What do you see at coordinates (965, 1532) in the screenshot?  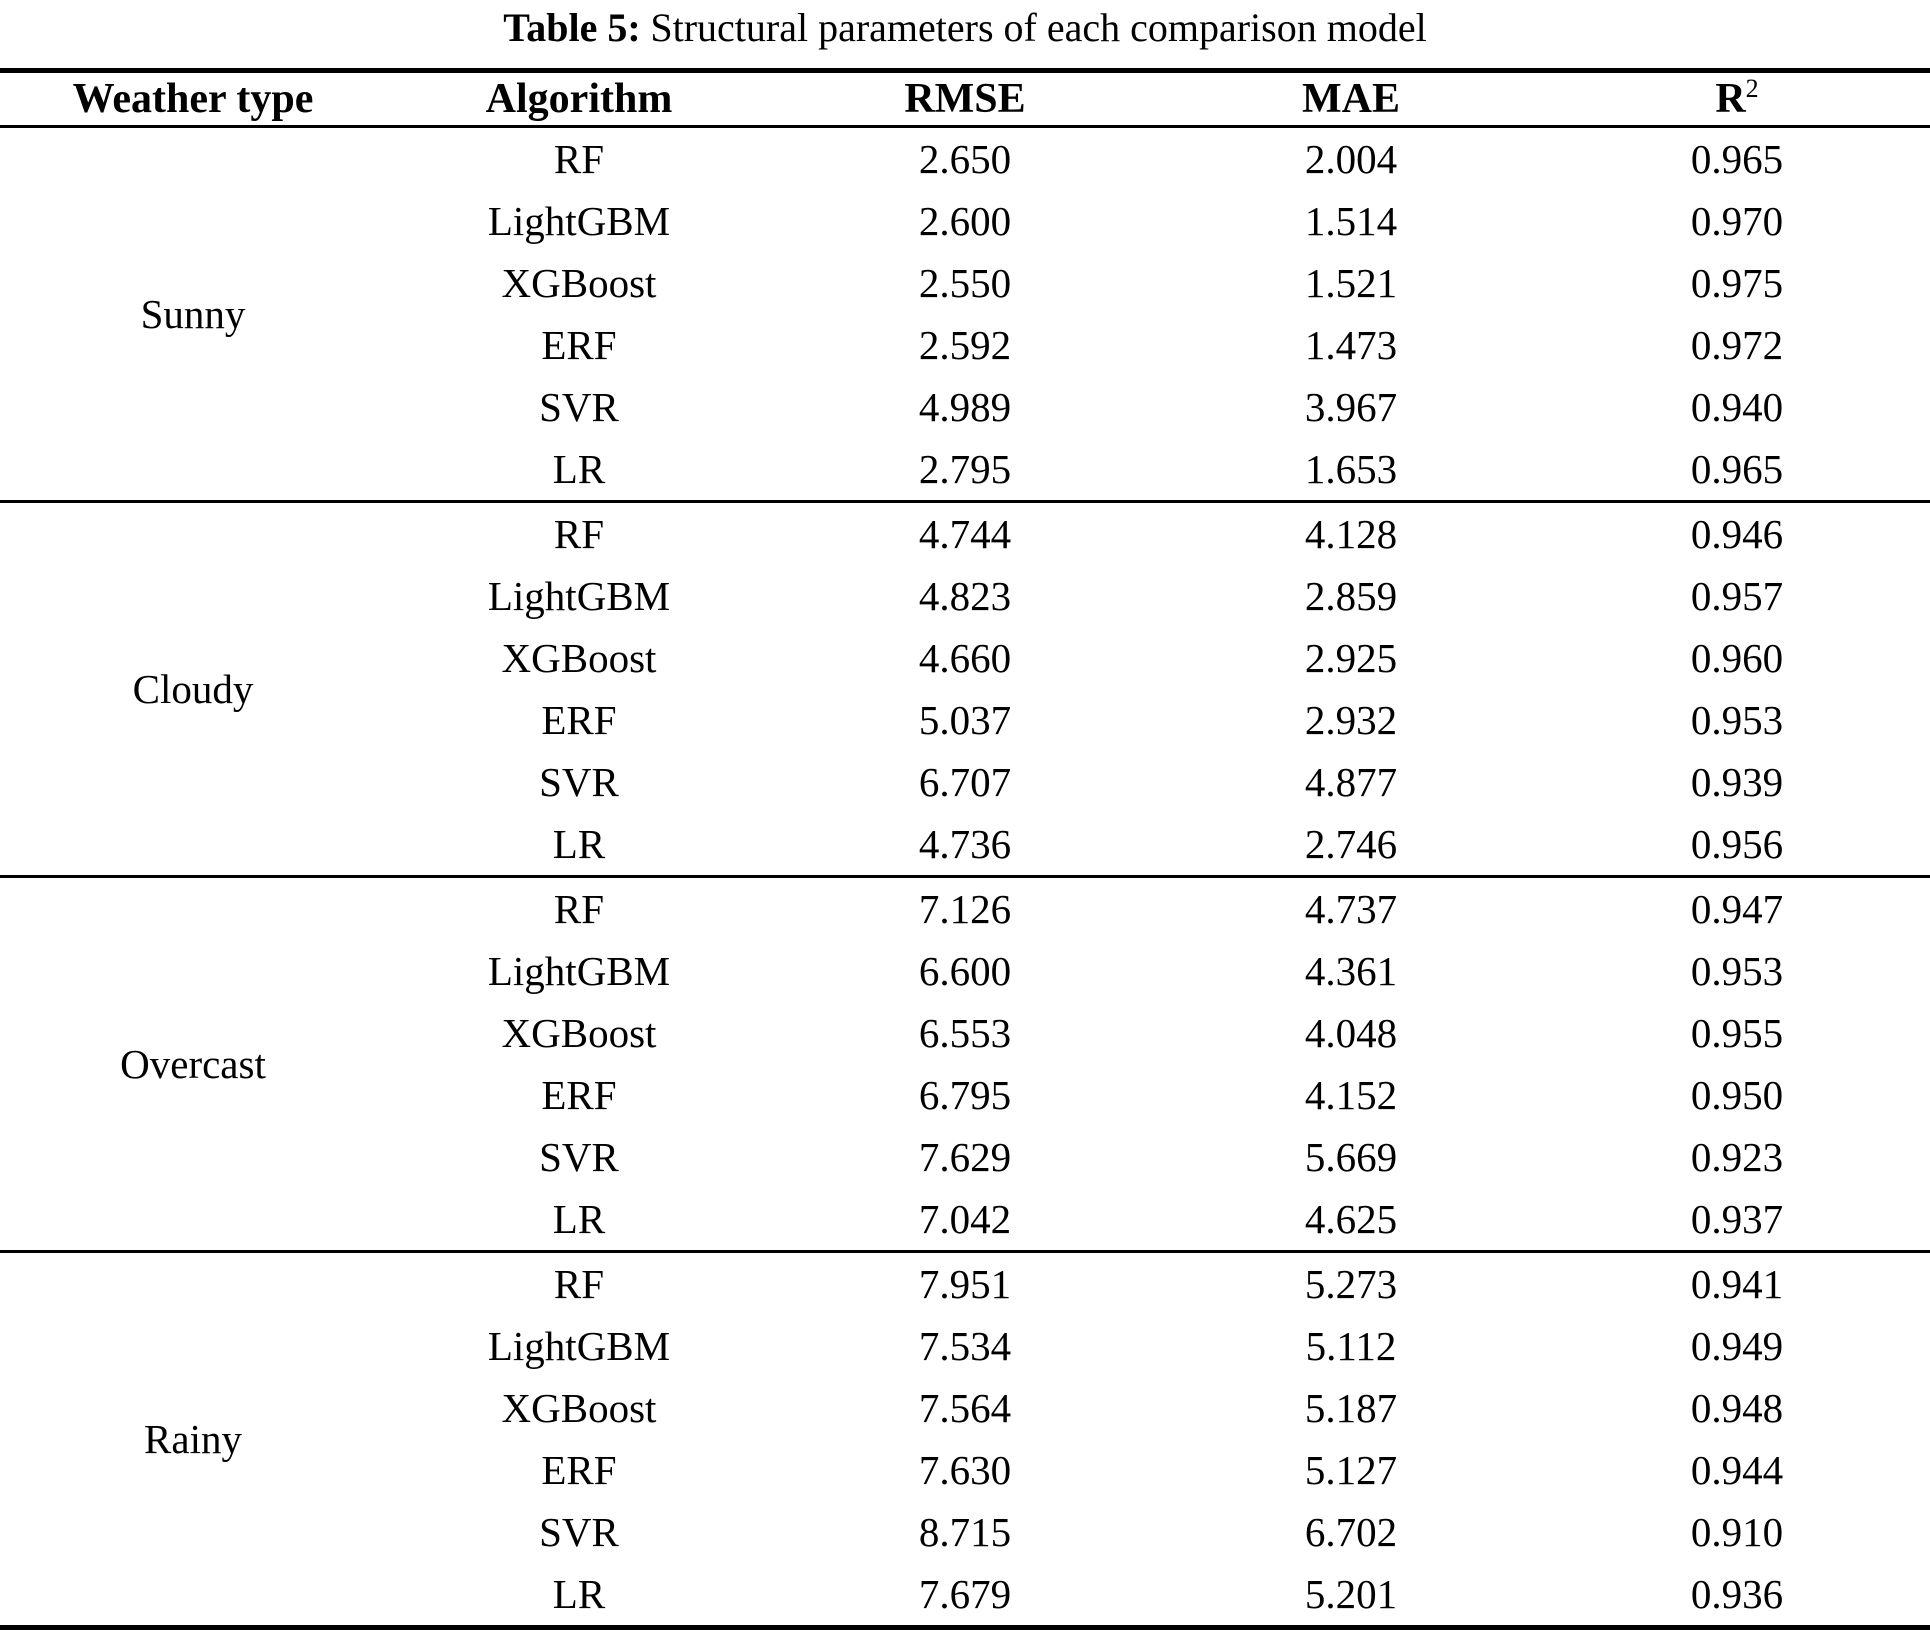 I see `rmse-cell: 8.715` at bounding box center [965, 1532].